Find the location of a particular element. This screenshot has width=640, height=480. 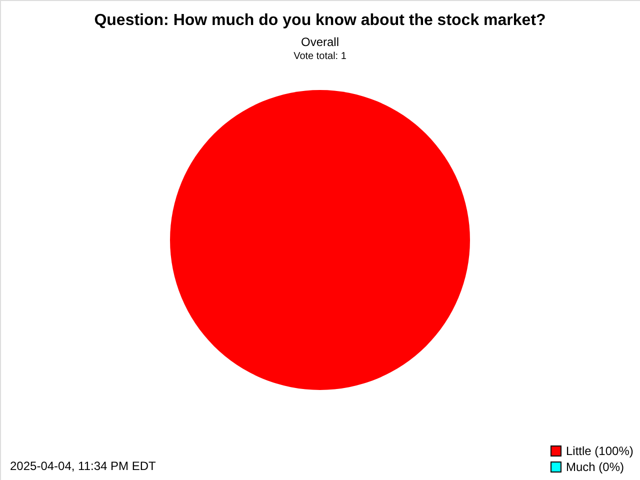

chart-title: Question: How much do you know about the stock market? is located at coordinates (320, 20).